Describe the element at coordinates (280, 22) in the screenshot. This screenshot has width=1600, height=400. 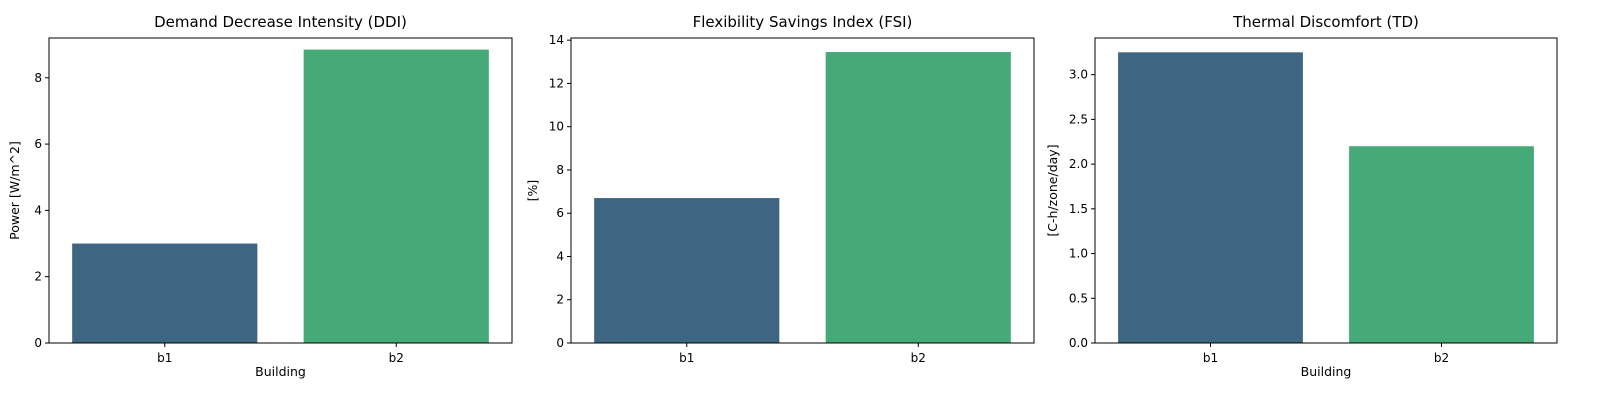
I see `chart-title: Demand Decrease Intensity (DDI)` at that location.